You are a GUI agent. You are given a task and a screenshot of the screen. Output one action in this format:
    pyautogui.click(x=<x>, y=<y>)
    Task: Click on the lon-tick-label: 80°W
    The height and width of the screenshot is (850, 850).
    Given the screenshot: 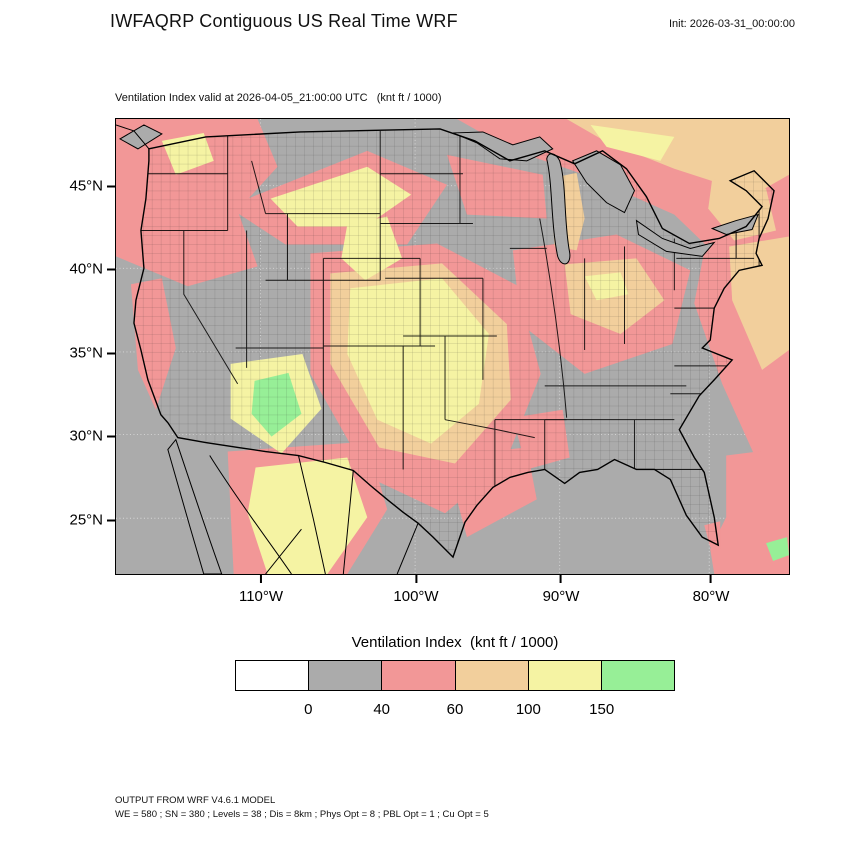 What is the action you would take?
    pyautogui.click(x=711, y=596)
    